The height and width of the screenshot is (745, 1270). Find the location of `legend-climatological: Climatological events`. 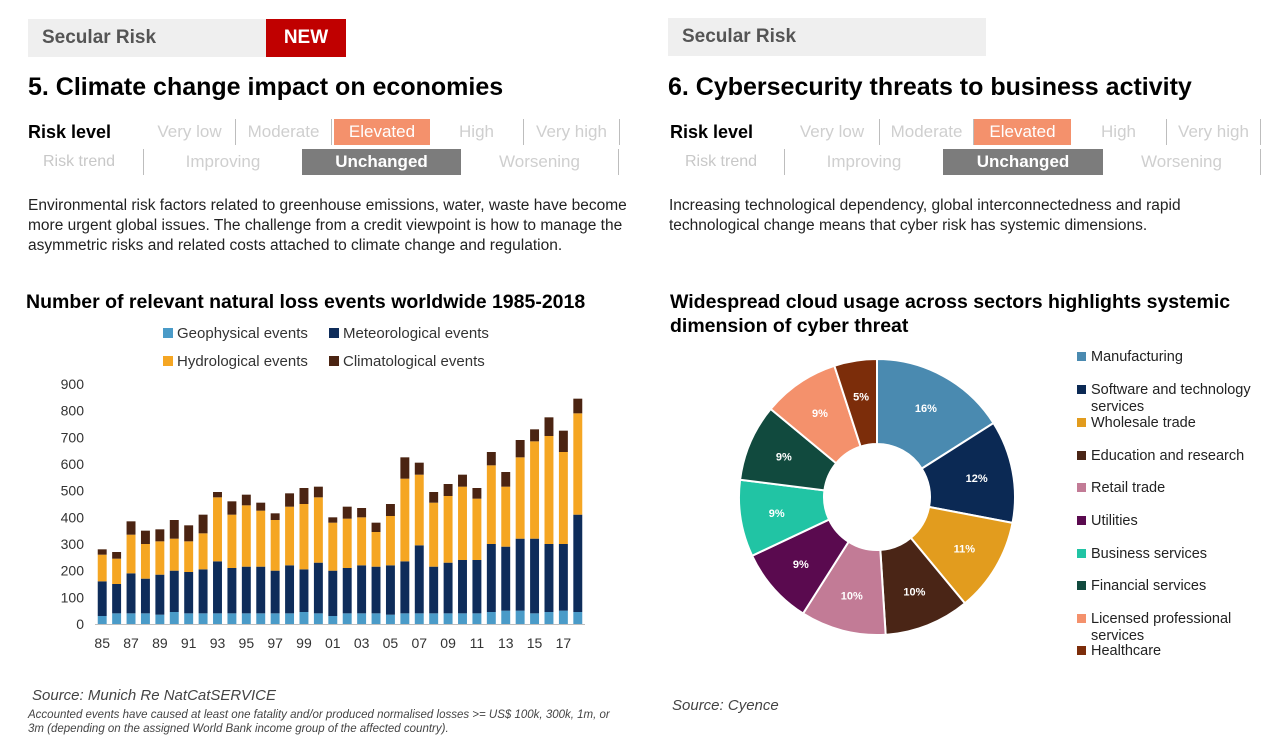

legend-climatological: Climatological events is located at coordinates (407, 361).